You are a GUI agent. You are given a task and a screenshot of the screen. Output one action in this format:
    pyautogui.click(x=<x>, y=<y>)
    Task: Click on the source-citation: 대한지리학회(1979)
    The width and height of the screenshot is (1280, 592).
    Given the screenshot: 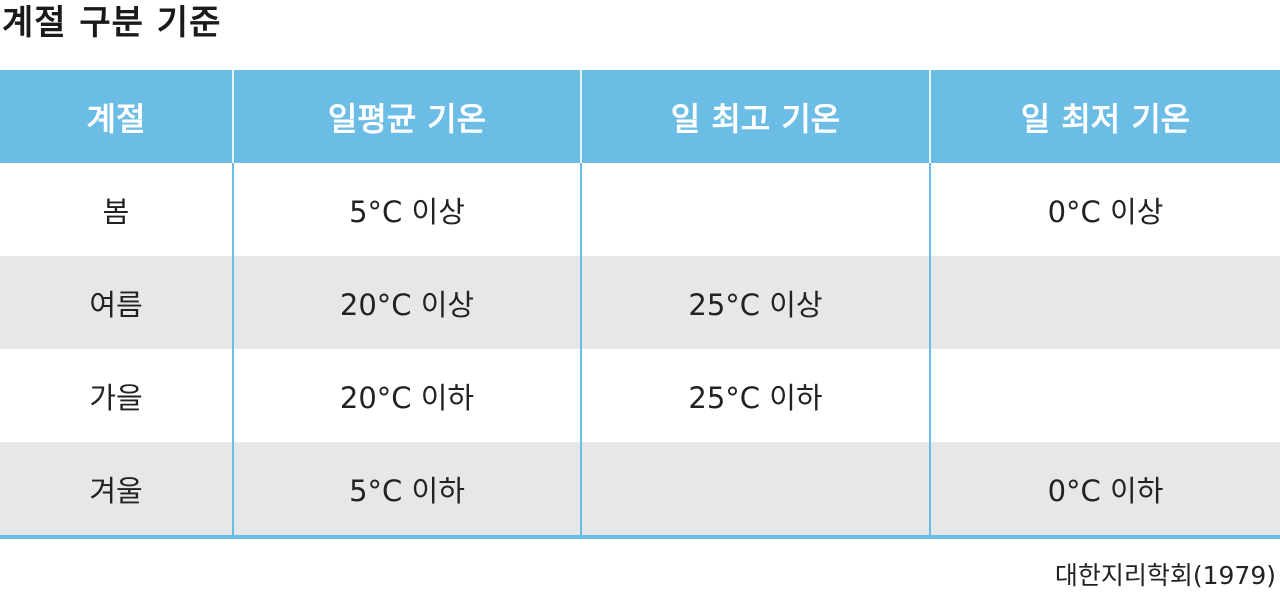 What is the action you would take?
    pyautogui.click(x=1165, y=575)
    